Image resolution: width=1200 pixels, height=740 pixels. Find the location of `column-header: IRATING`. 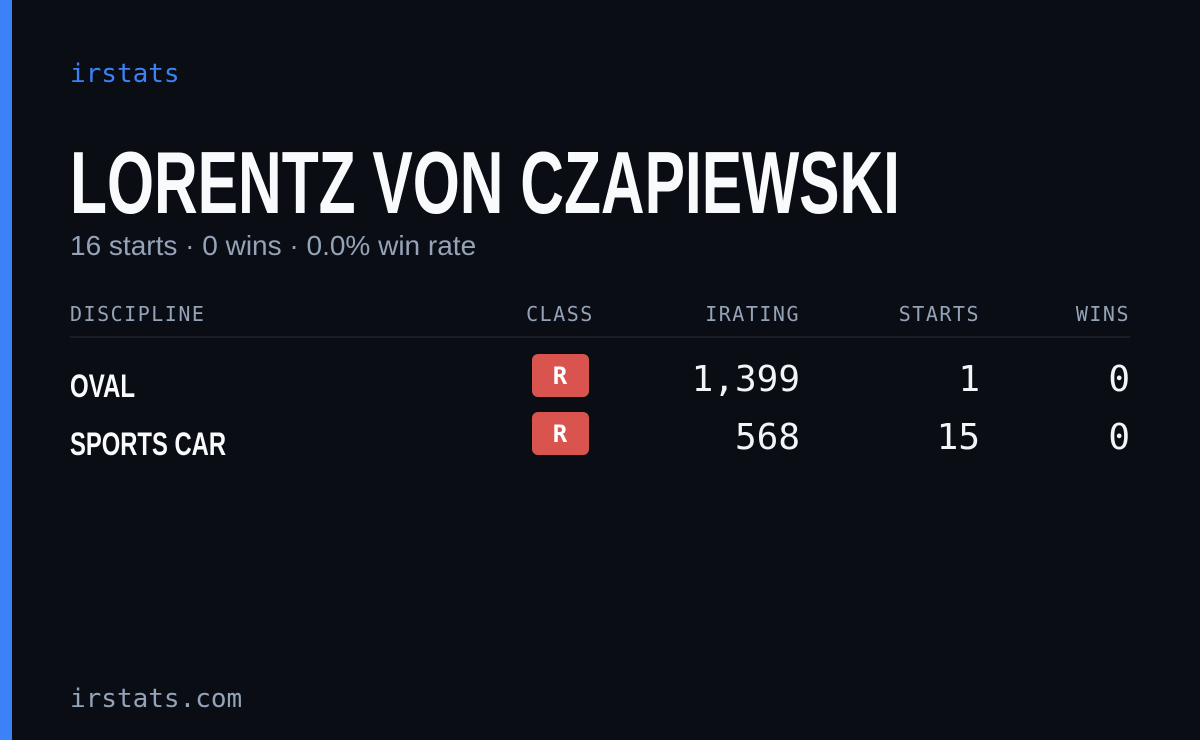

column-header: IRATING is located at coordinates (752, 314).